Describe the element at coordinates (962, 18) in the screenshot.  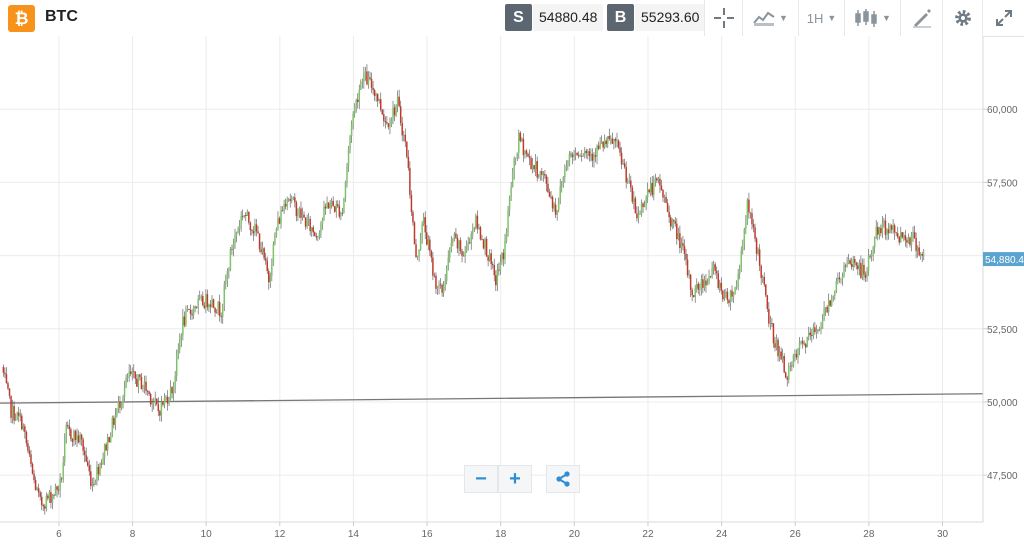
I see `settings-button` at that location.